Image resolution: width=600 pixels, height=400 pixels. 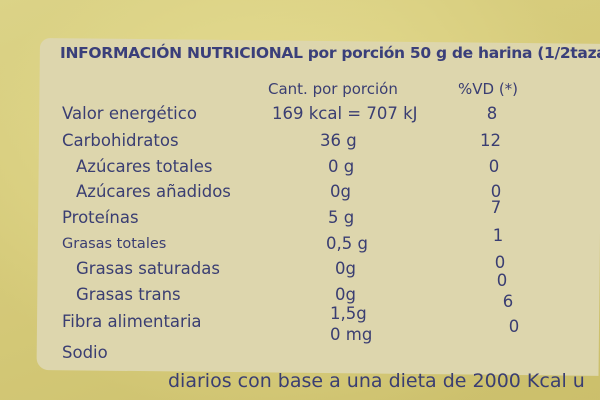 What do you see at coordinates (492, 113) in the screenshot?
I see `row-vd: 8` at bounding box center [492, 113].